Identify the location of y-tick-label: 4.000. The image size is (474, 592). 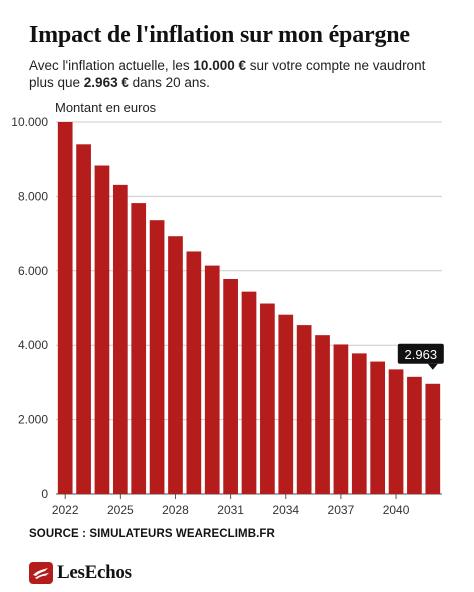
(33, 345).